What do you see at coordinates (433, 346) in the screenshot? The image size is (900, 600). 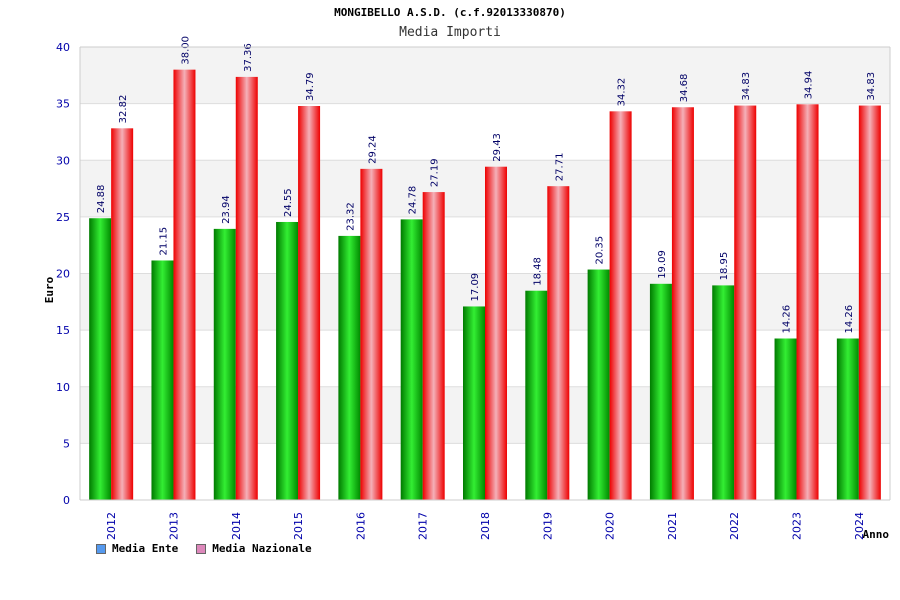 I see `bar-media-nazionale-2017` at bounding box center [433, 346].